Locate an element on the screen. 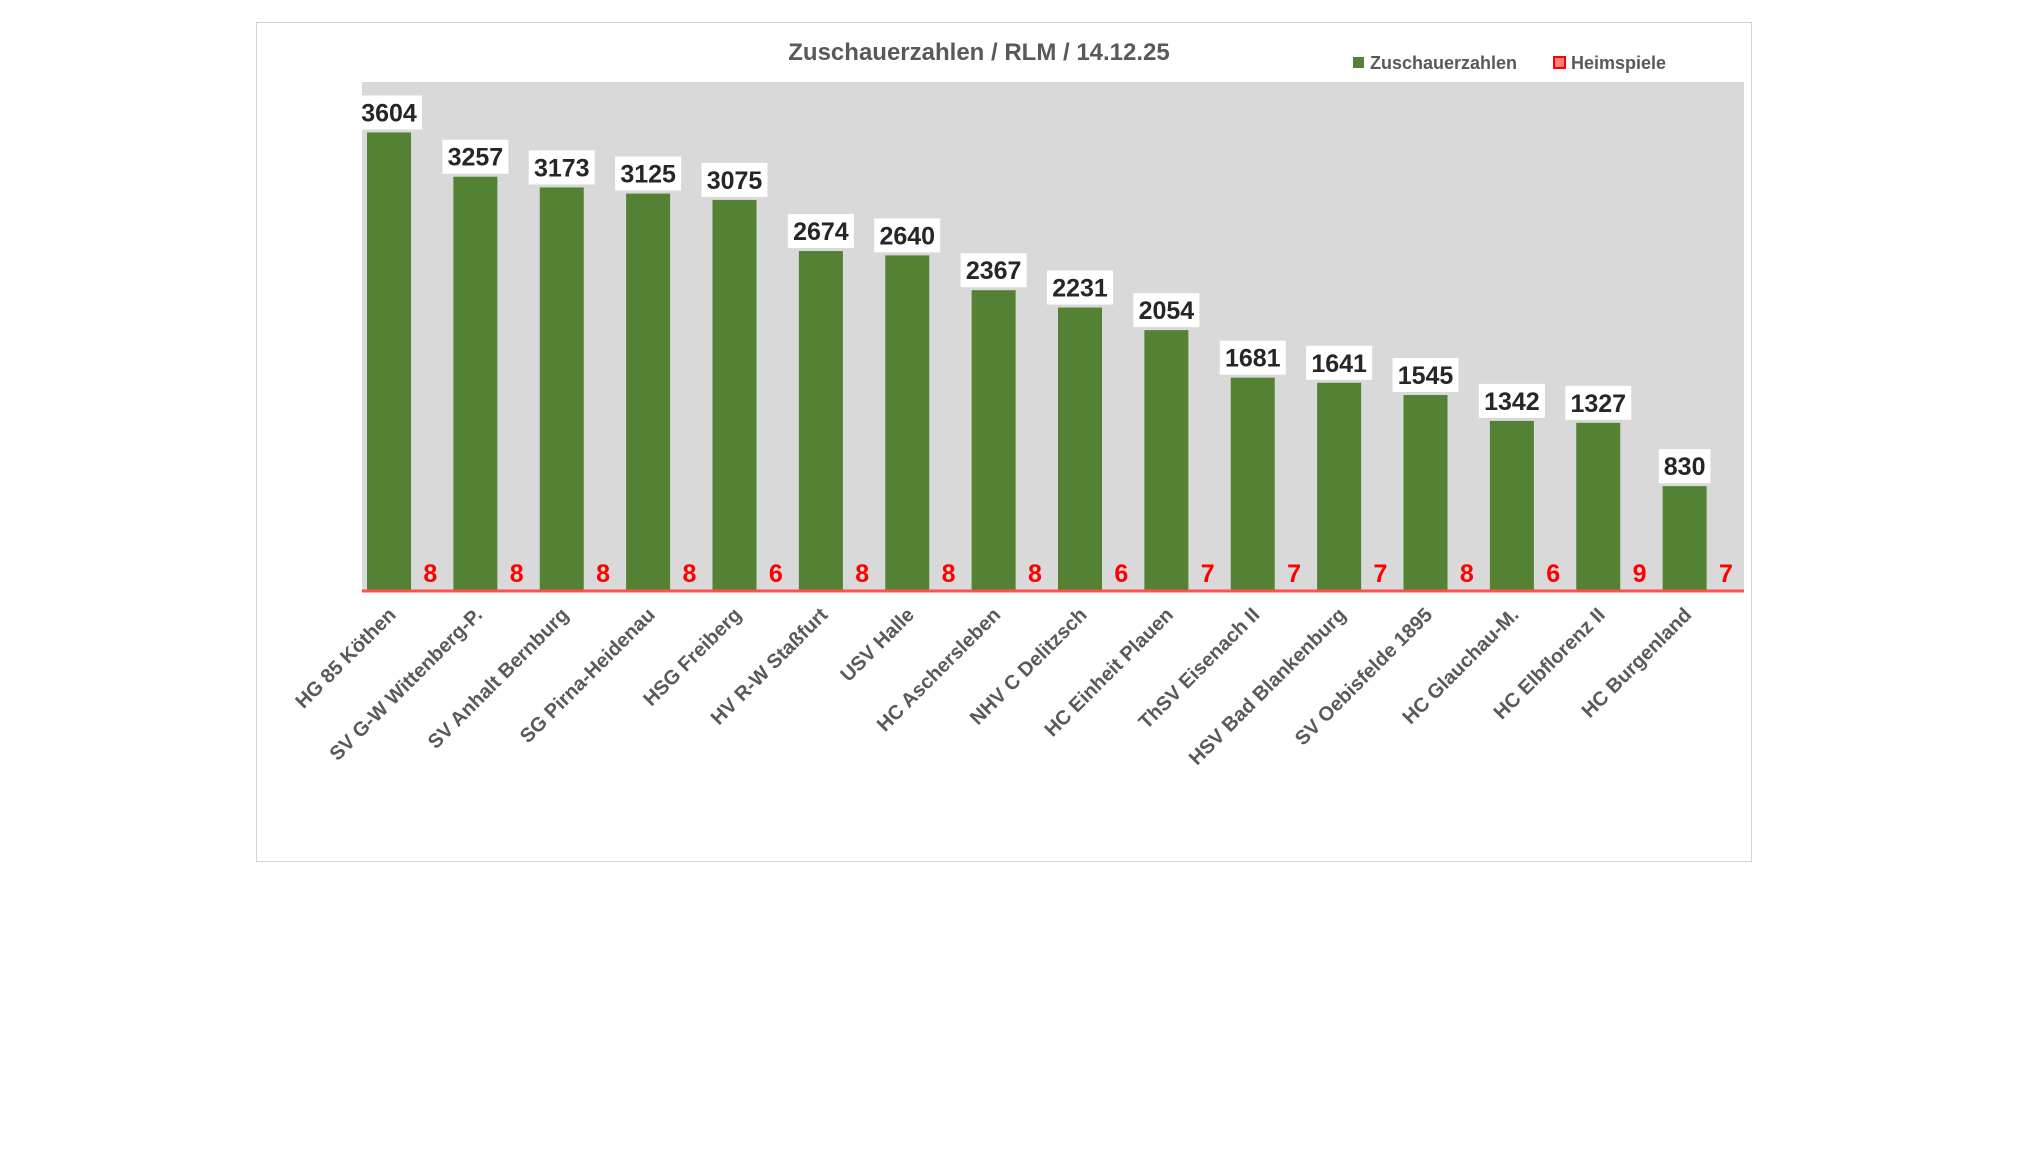  legend: Zuschauerzahlen Heimspiele is located at coordinates (1509, 63).